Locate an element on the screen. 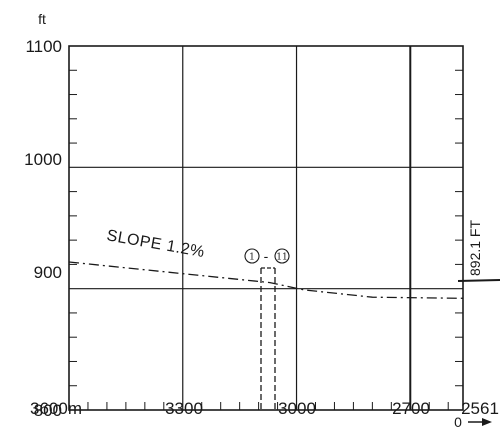  x-tick-label: 3600m is located at coordinates (56, 408).